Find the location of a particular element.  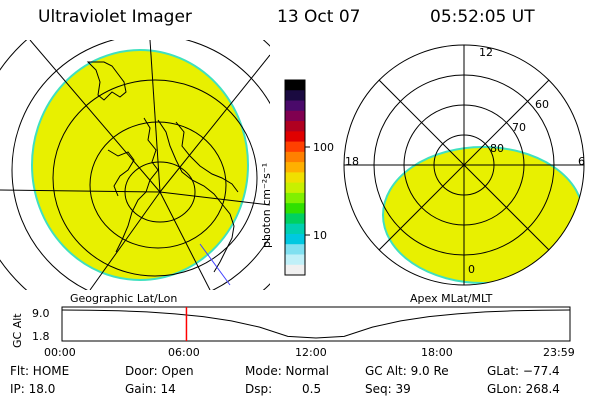

date-label: 13 Oct 07 is located at coordinates (319, 17).